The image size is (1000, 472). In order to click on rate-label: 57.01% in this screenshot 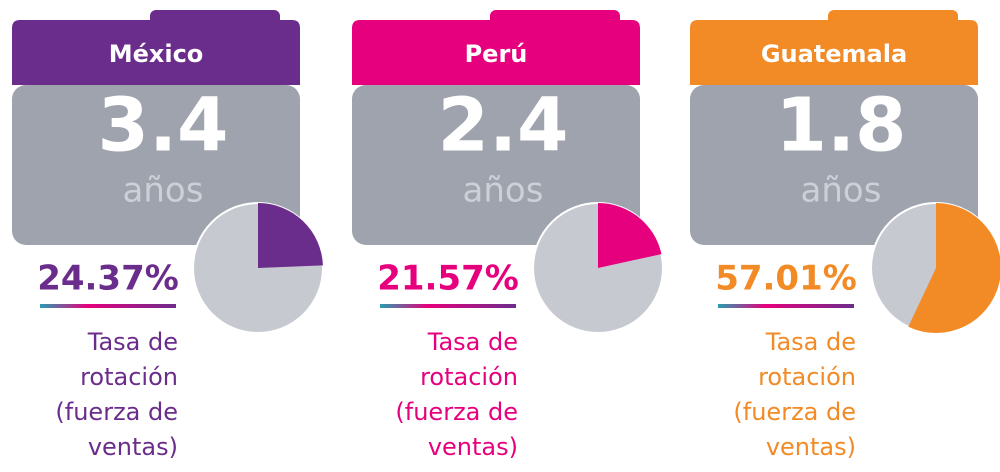, I will do `click(786, 279)`.